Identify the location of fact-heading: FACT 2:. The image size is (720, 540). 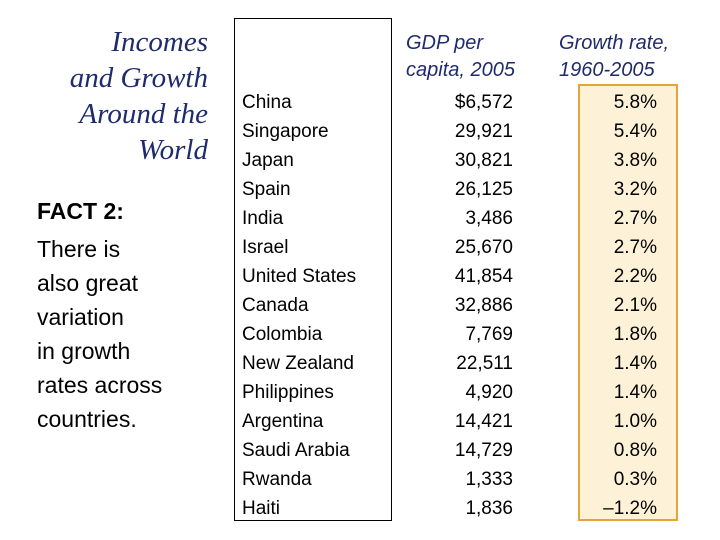
(80, 211).